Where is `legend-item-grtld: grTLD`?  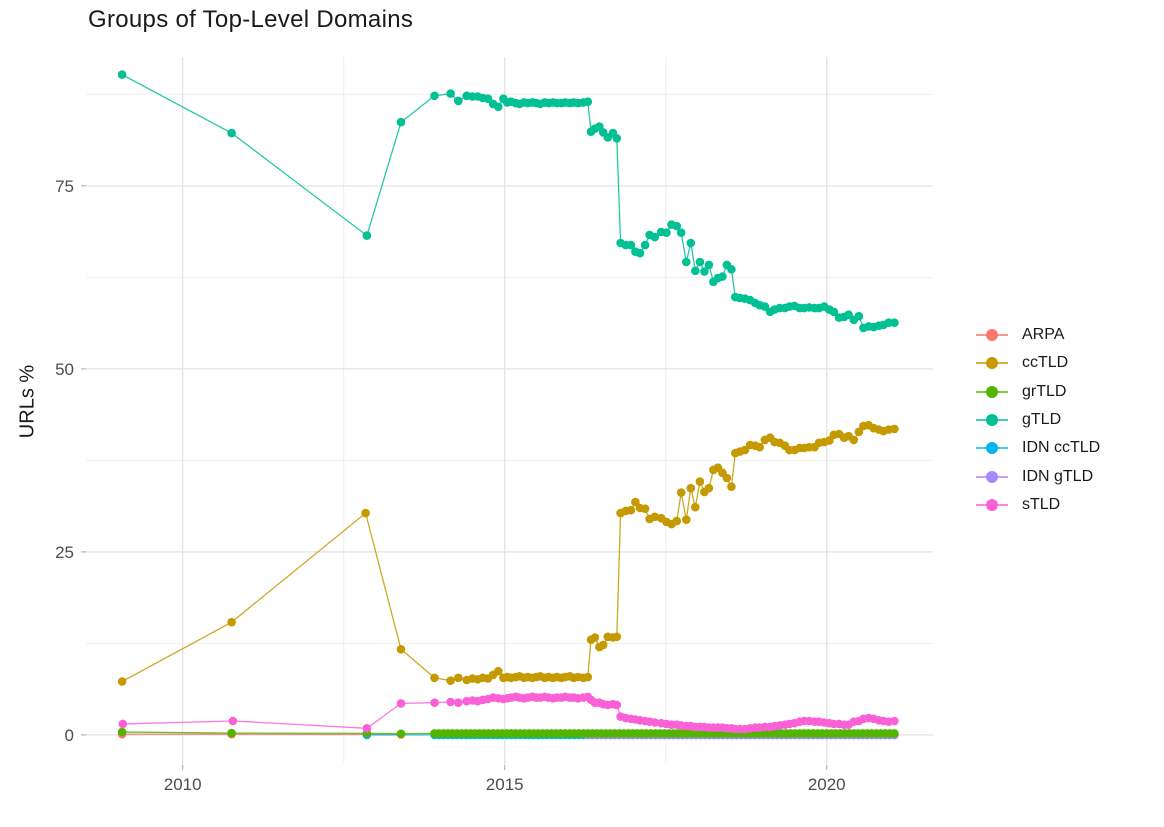 legend-item-grtld: grTLD is located at coordinates (1038, 392).